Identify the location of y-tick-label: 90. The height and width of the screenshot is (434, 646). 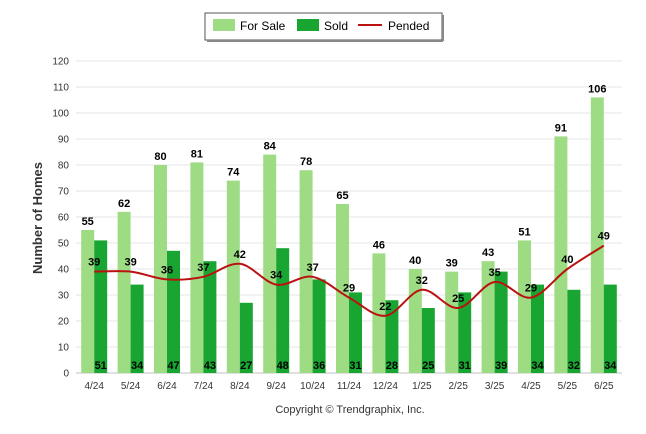
(64, 140).